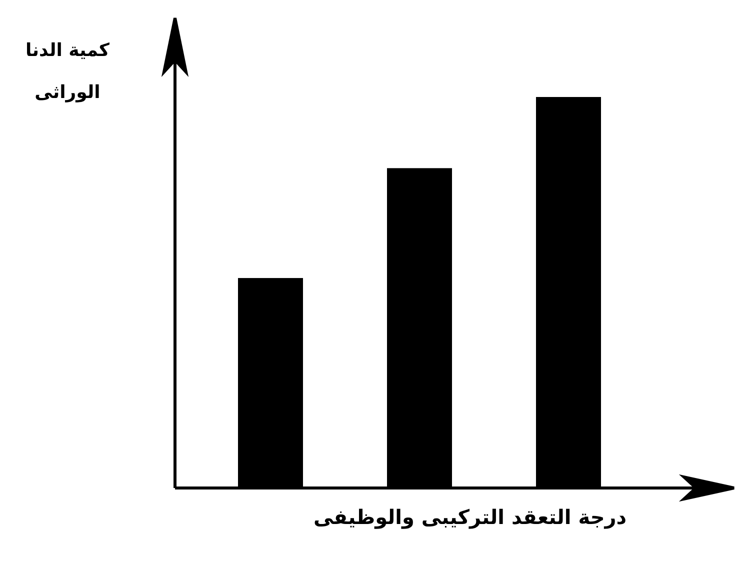  I want to click on x-axis-title: درجة التعقد التركيبى والوظيفى, so click(470, 517).